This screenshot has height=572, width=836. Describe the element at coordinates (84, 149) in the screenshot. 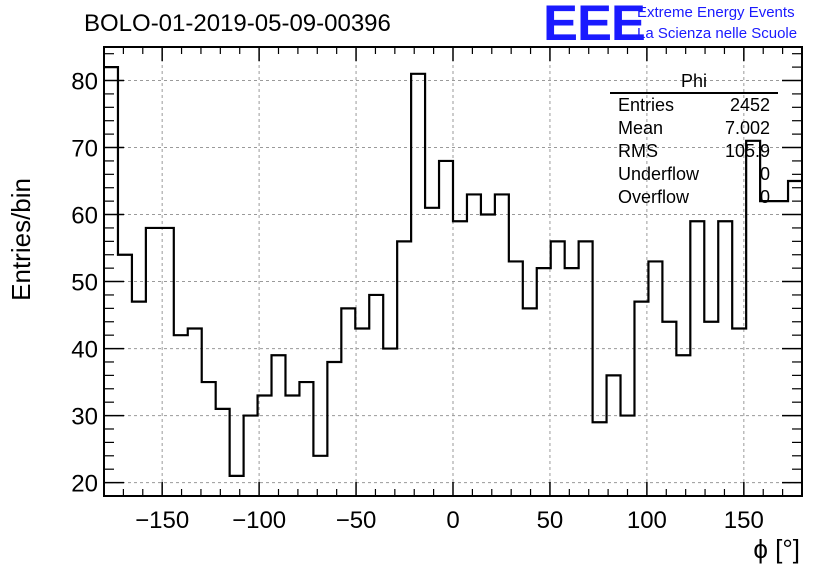

I see `y-tick-label: 70` at that location.